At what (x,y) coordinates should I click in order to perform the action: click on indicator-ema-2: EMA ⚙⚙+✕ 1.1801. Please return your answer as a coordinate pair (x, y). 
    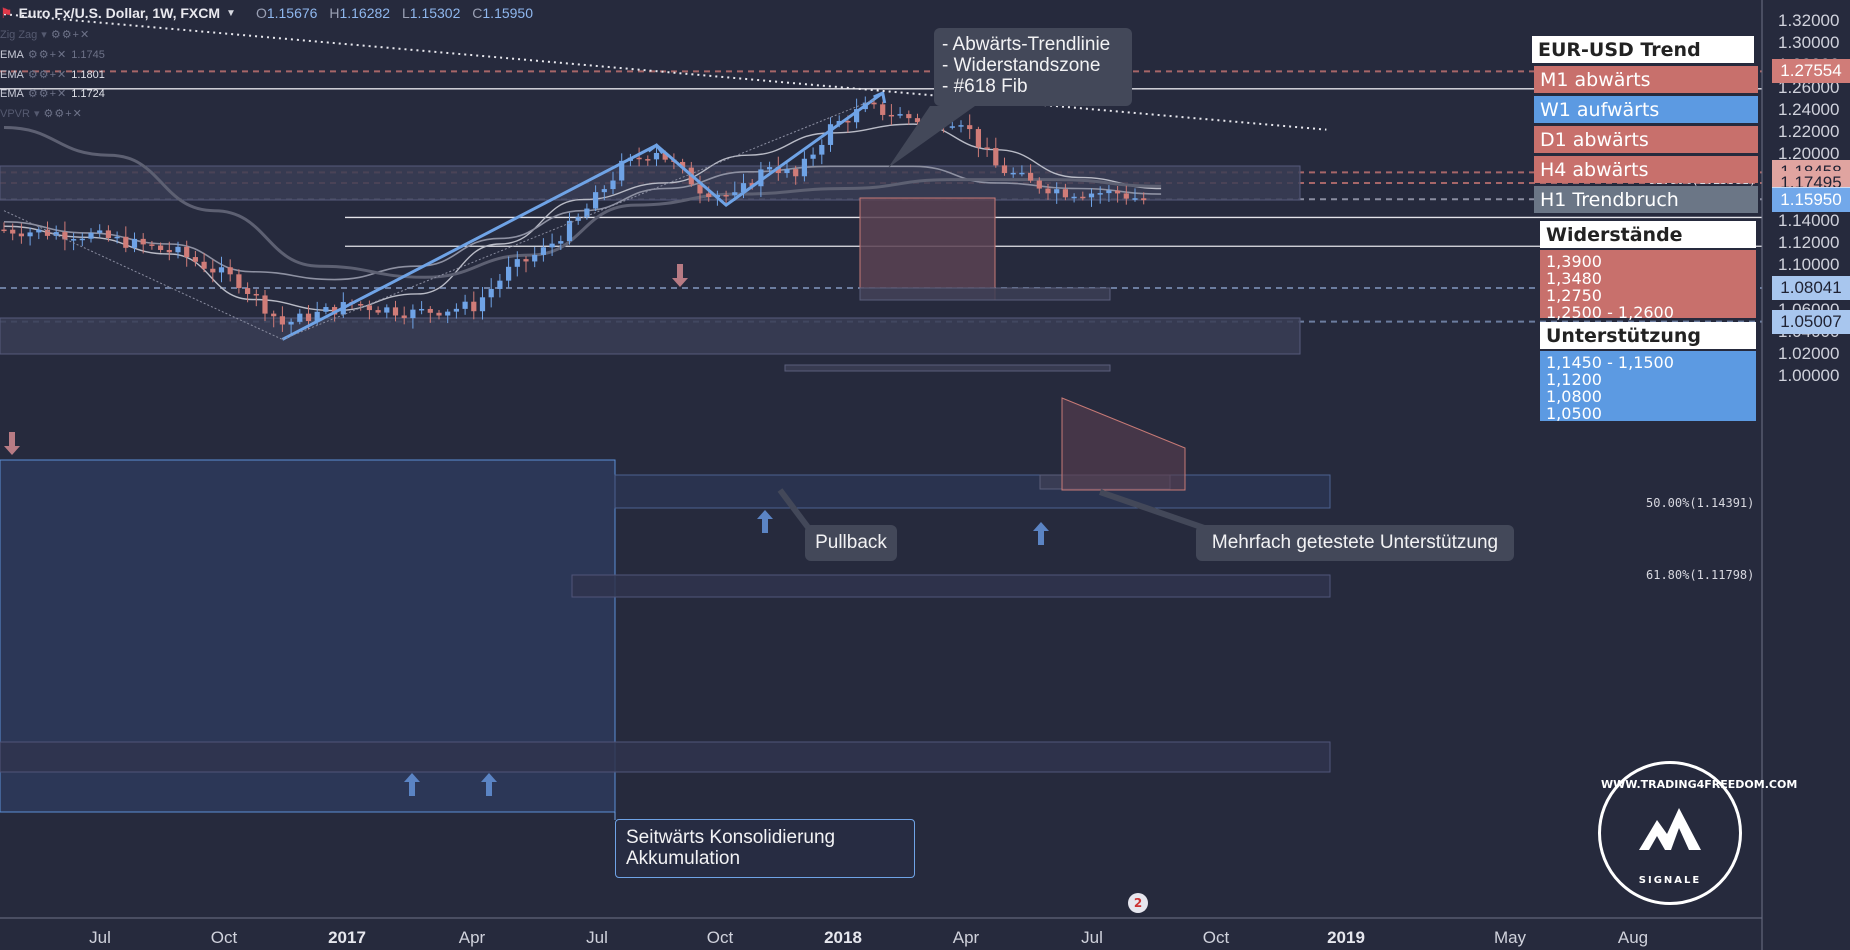
    Looking at the image, I should click on (52, 75).